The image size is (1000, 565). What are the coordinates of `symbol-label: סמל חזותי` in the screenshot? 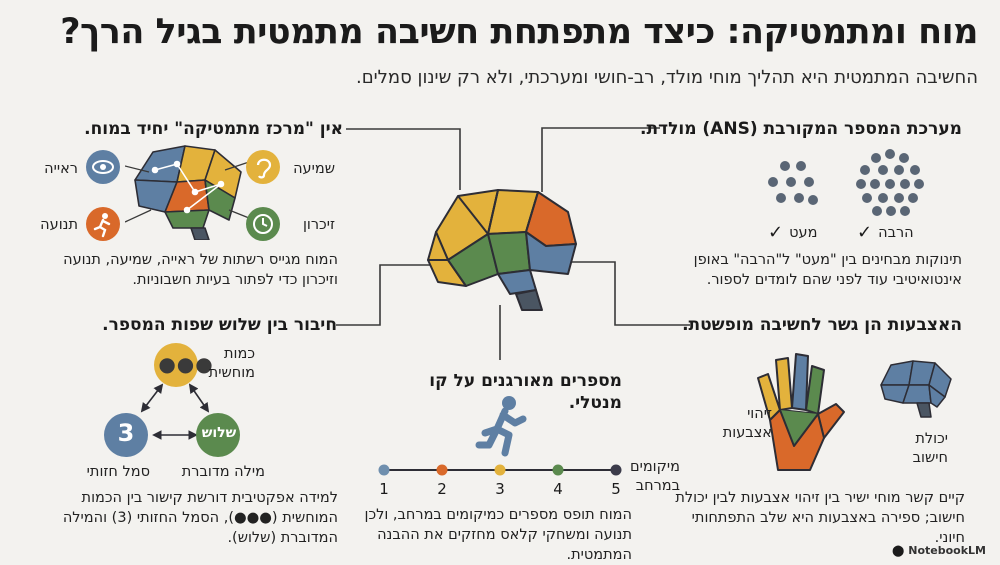 It's located at (118, 472).